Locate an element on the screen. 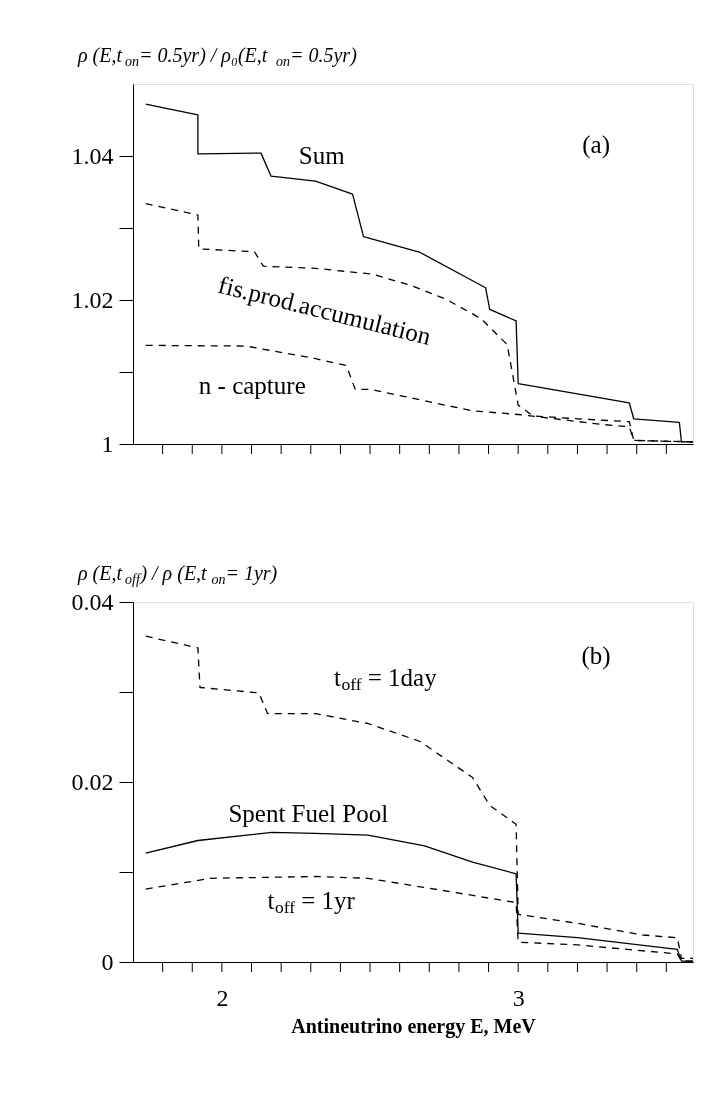  x-tick-label: 3 is located at coordinates (518, 997).